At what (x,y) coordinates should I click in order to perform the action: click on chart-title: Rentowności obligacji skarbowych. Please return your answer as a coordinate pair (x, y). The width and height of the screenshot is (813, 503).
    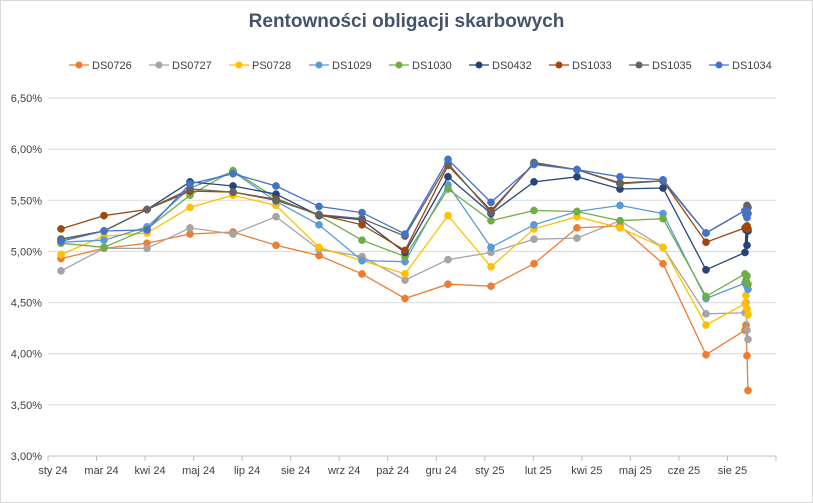
    Looking at the image, I should click on (406, 21).